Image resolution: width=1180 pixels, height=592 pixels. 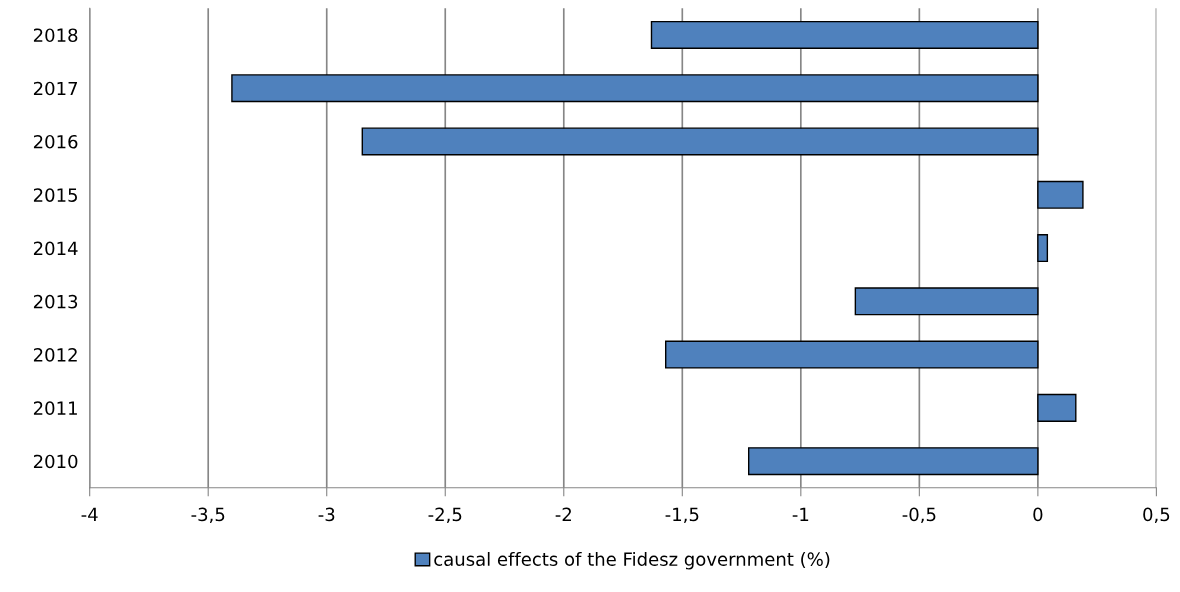 What do you see at coordinates (55, 195) in the screenshot?
I see `y-tick-label: 2015` at bounding box center [55, 195].